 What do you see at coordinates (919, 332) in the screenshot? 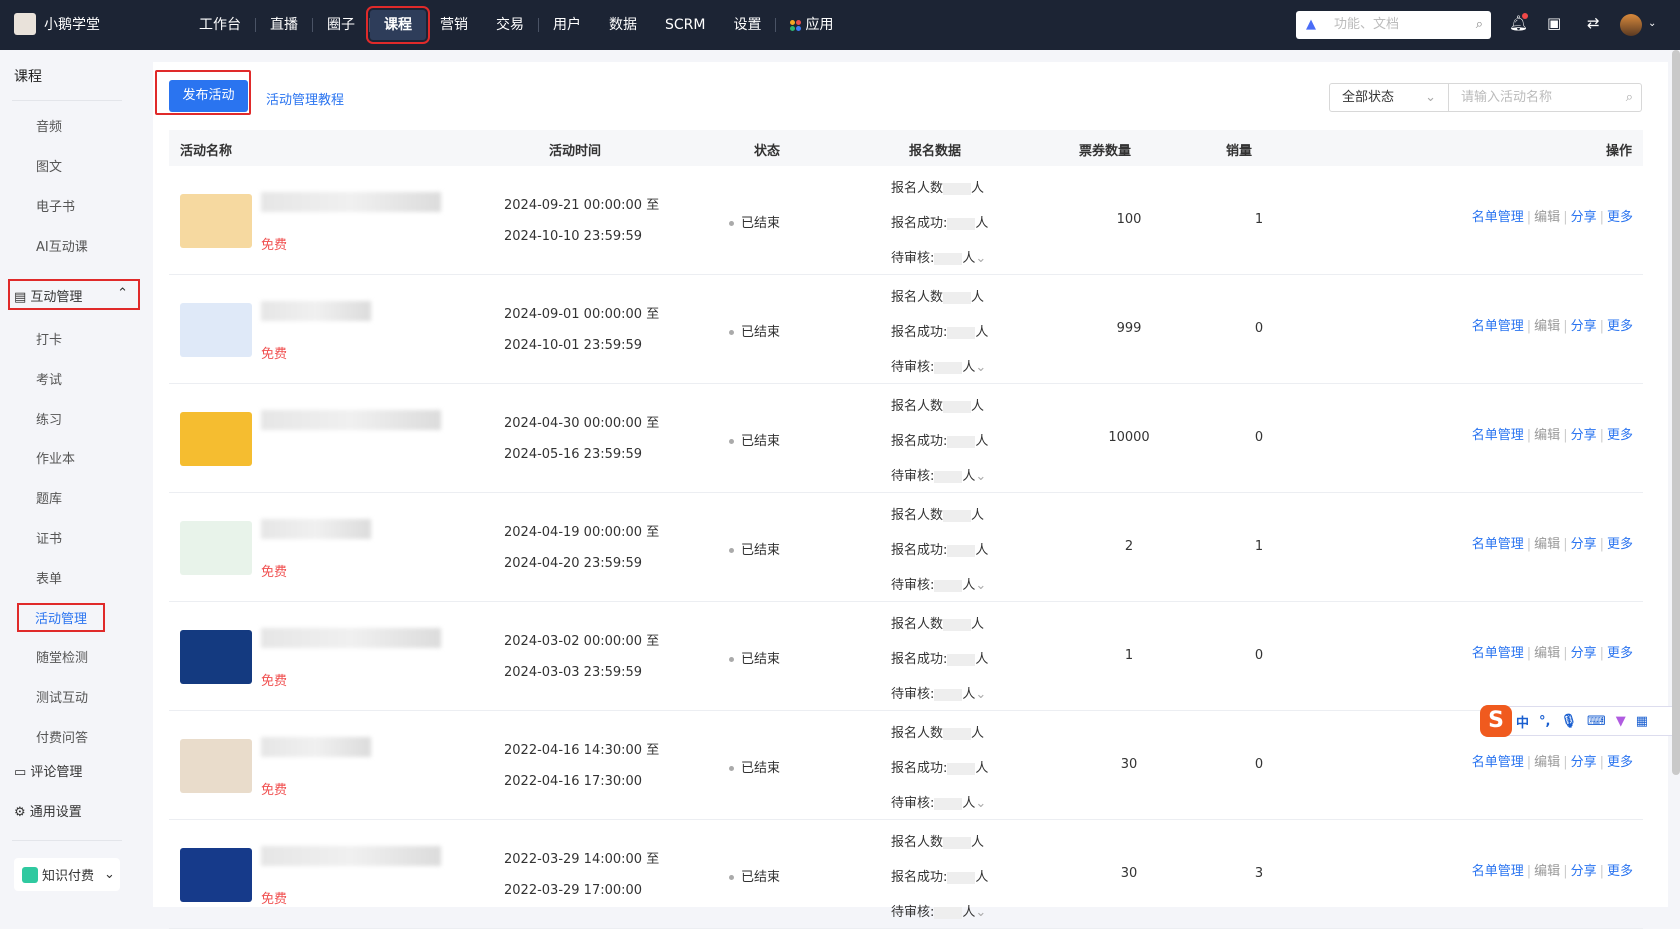
I see `signup-label: 报名成功:` at bounding box center [919, 332].